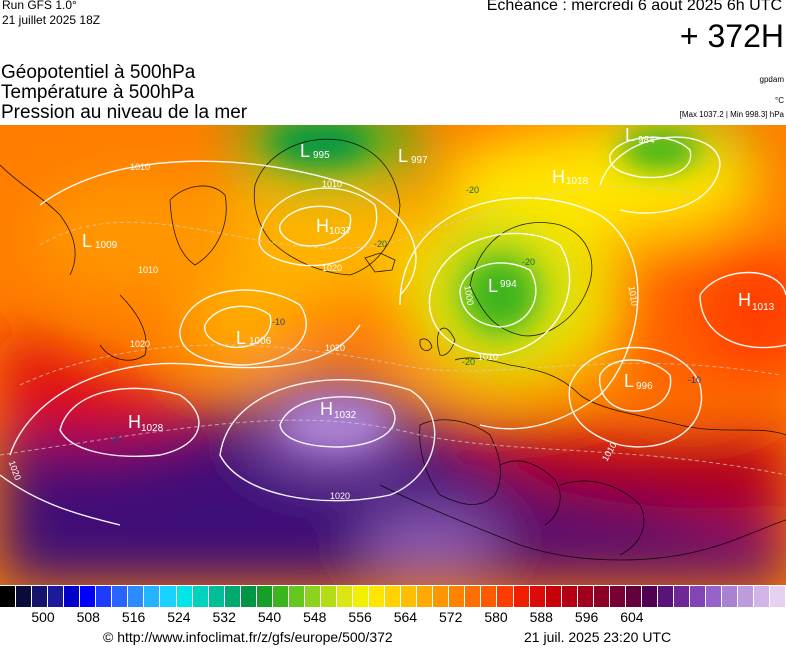 This screenshot has height=648, width=786. What do you see at coordinates (731, 36) in the screenshot?
I see `lead-time: + 372H` at bounding box center [731, 36].